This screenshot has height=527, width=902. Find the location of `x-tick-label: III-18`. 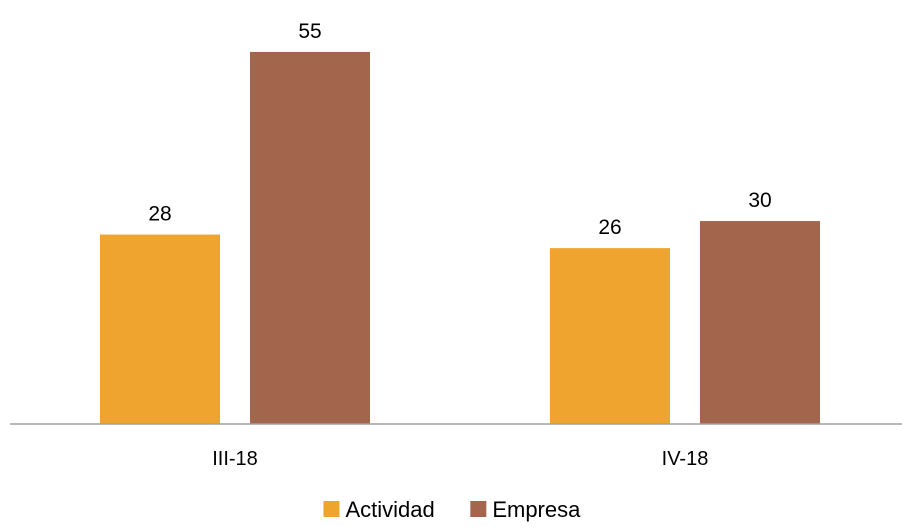

x-tick-label: III-18 is located at coordinates (235, 459).